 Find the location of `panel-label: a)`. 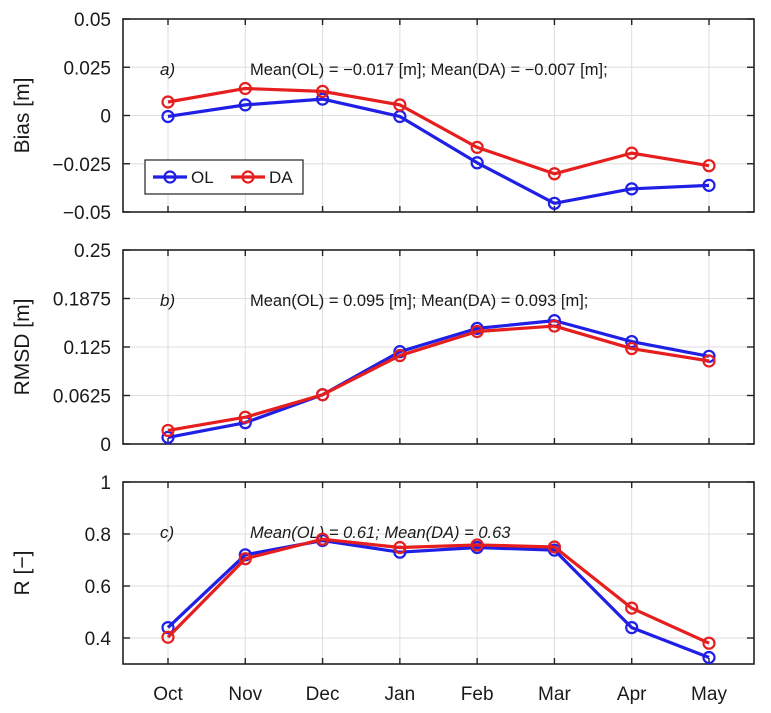

panel-label: a) is located at coordinates (167, 69).